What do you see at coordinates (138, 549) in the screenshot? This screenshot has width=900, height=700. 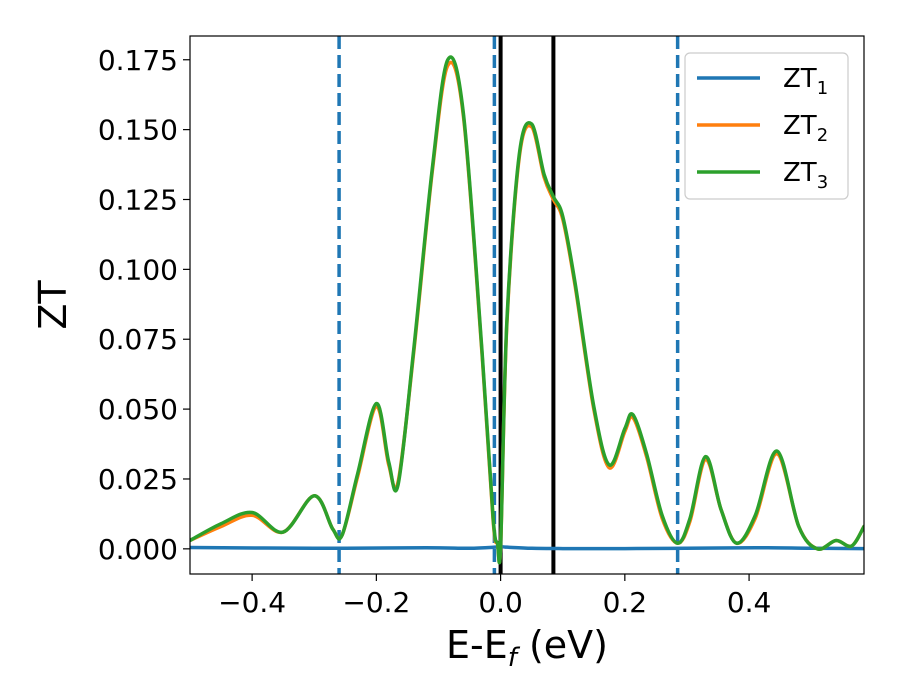 I see `y-tick-label: 0.000` at bounding box center [138, 549].